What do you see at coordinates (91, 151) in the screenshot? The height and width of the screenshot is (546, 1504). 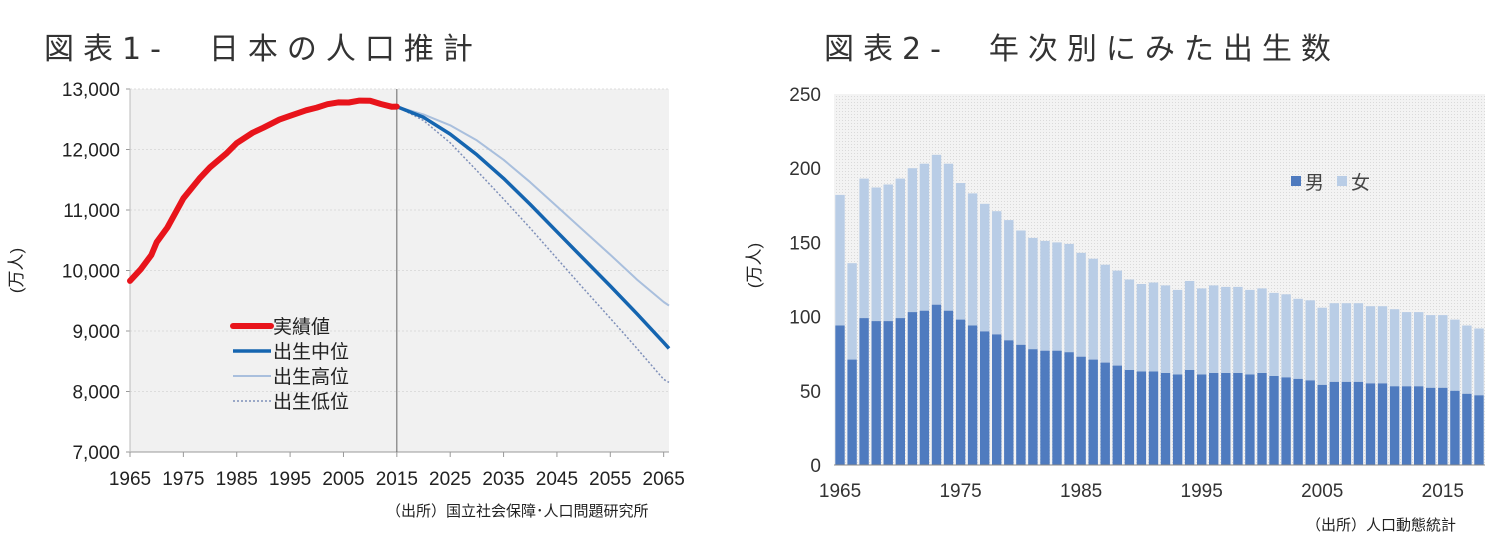 I see `y-tick-label: 12,000` at bounding box center [91, 151].